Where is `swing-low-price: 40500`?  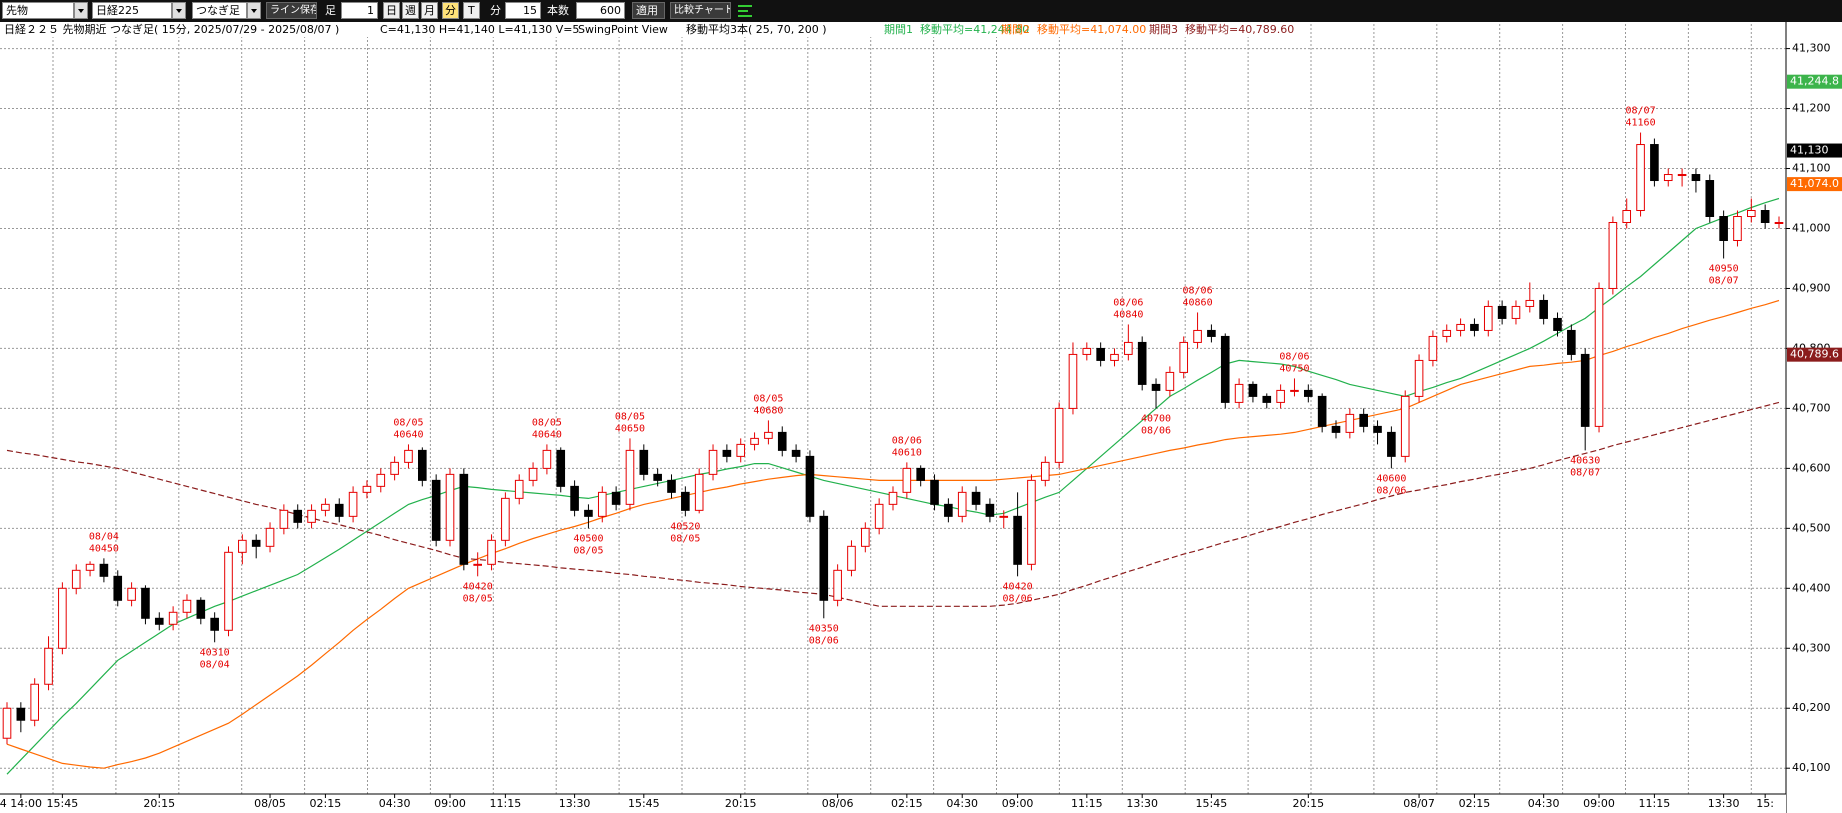
swing-low-price: 40500 is located at coordinates (588, 538).